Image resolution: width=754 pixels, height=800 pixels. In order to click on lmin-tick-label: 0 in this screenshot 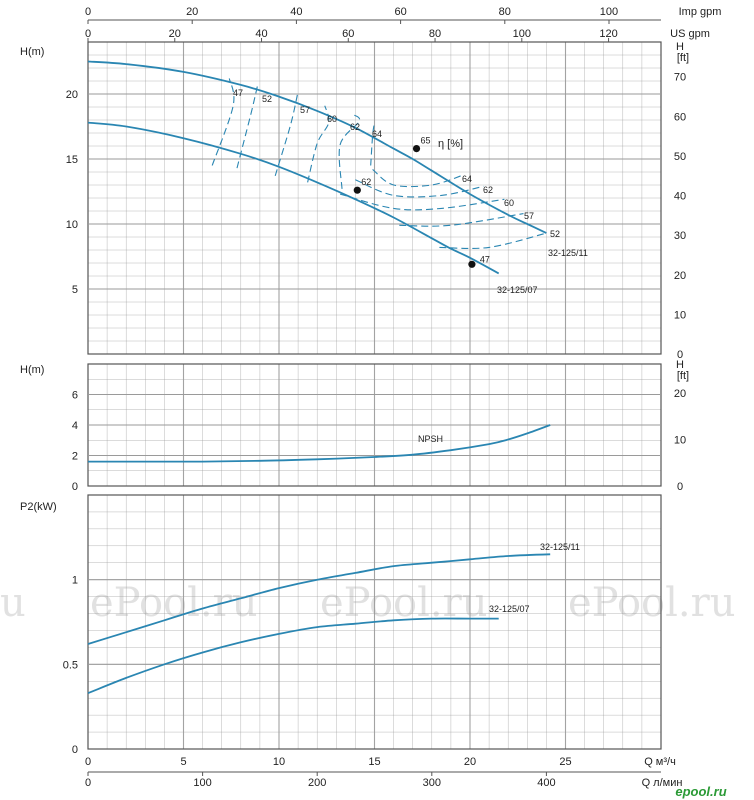, I will do `click(88, 783)`.